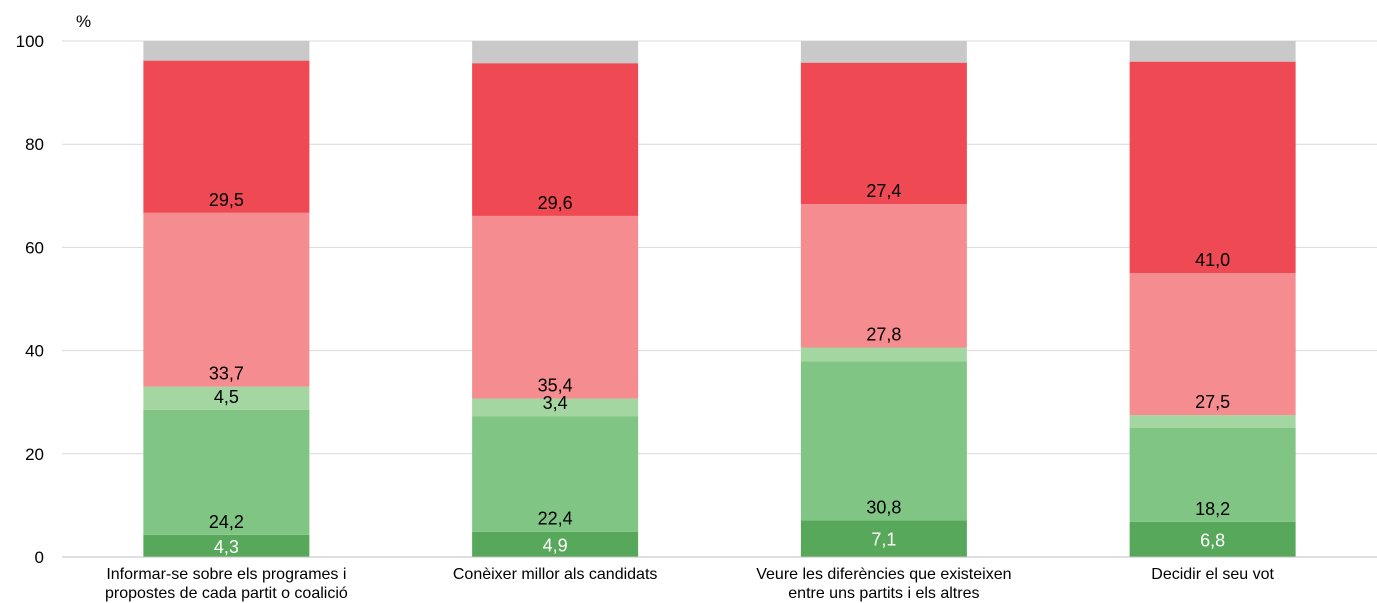 Image resolution: width=1377 pixels, height=603 pixels. What do you see at coordinates (1212, 574) in the screenshot?
I see `x-tick-label: Decidir el seu vot` at bounding box center [1212, 574].